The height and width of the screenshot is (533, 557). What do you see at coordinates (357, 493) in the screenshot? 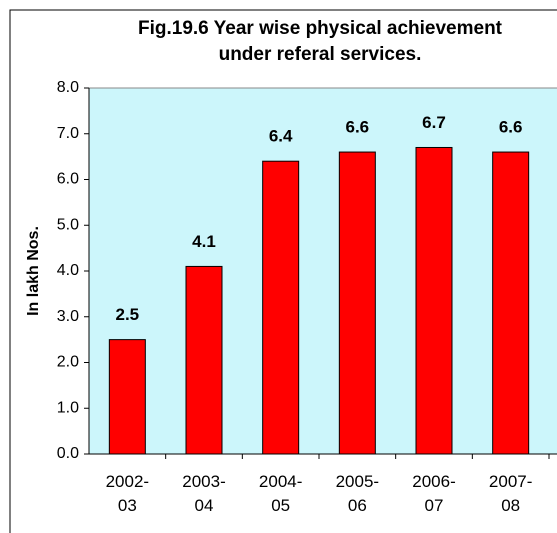
I see `x-tick-label: 2005-06` at bounding box center [357, 493].